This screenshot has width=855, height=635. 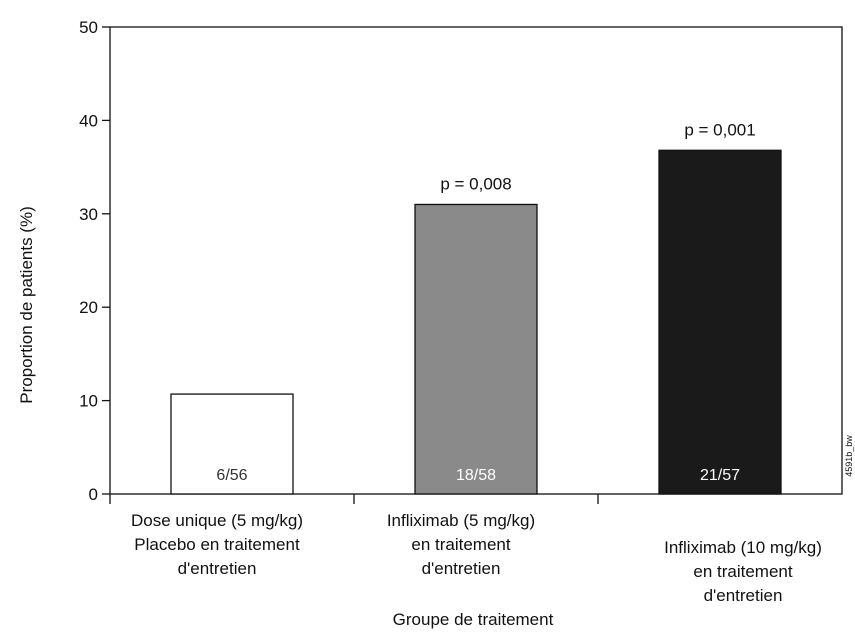 I want to click on bar-count-label: 21/57, so click(x=720, y=475).